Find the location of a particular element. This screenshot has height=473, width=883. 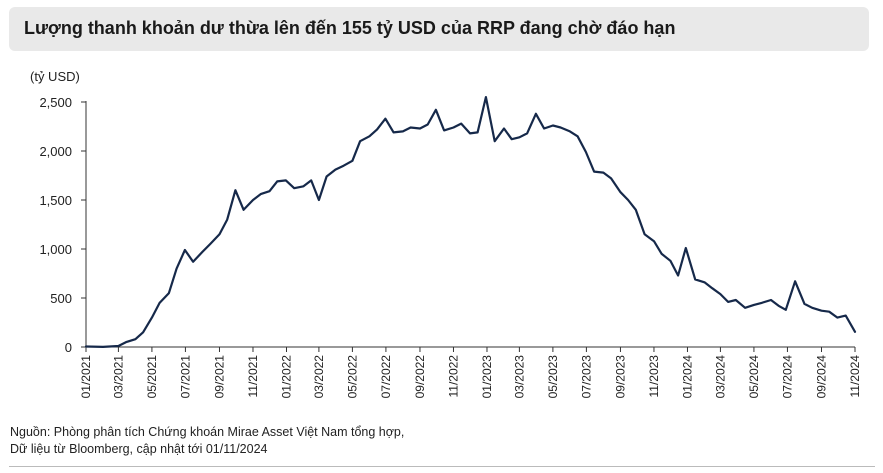

x-tick-label: 11/2021 is located at coordinates (253, 376).